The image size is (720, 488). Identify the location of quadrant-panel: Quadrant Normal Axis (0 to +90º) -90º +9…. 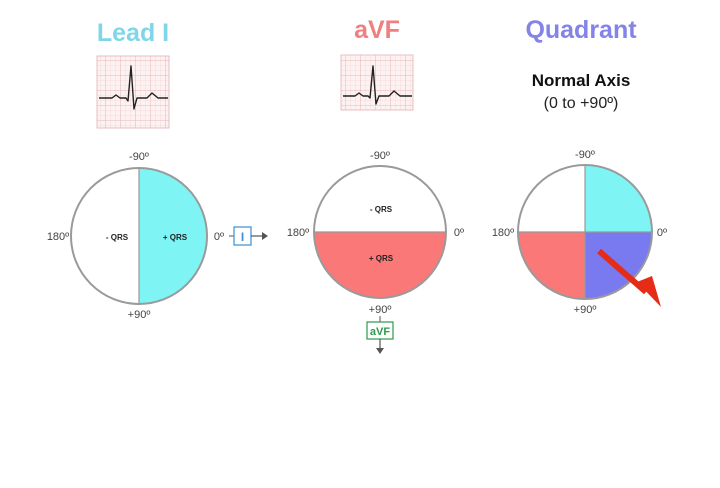
(579, 166).